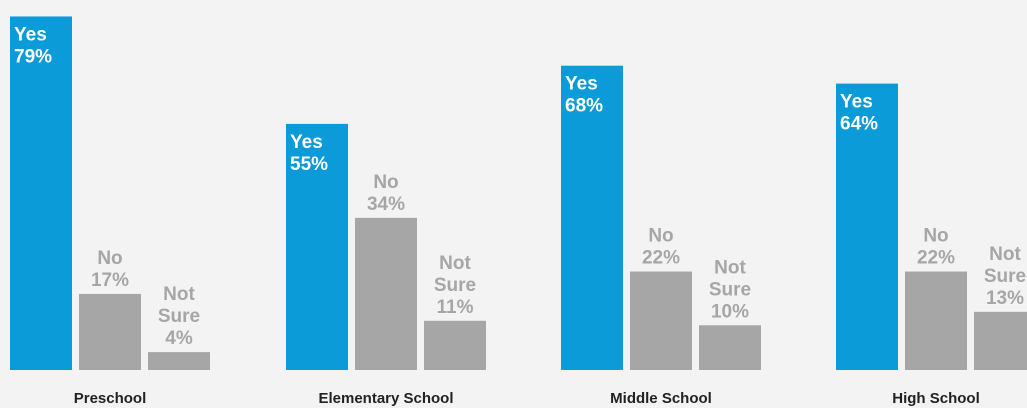  I want to click on category-label-middle-school: Middle School, so click(661, 398).